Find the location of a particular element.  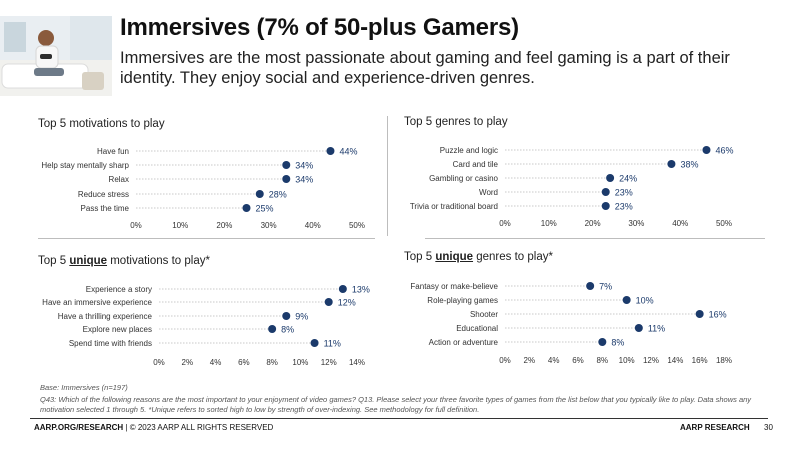

x-tick-label: 2% is located at coordinates (188, 362).